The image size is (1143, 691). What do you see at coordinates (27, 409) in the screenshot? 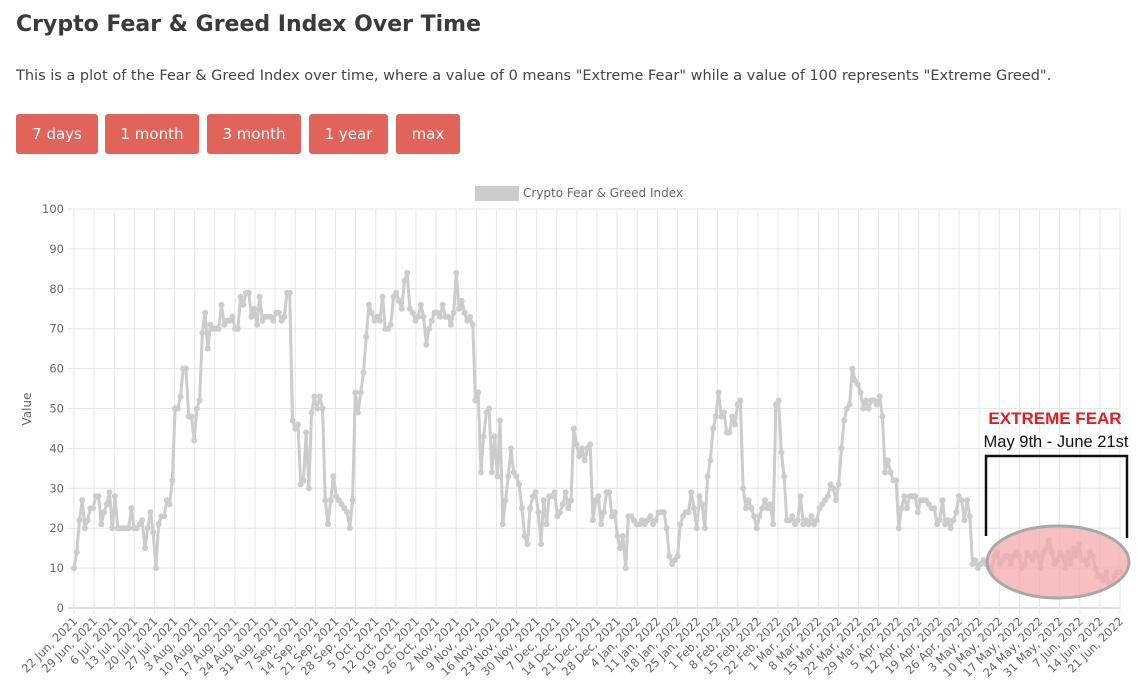
I see `y-axis-label: Value` at bounding box center [27, 409].